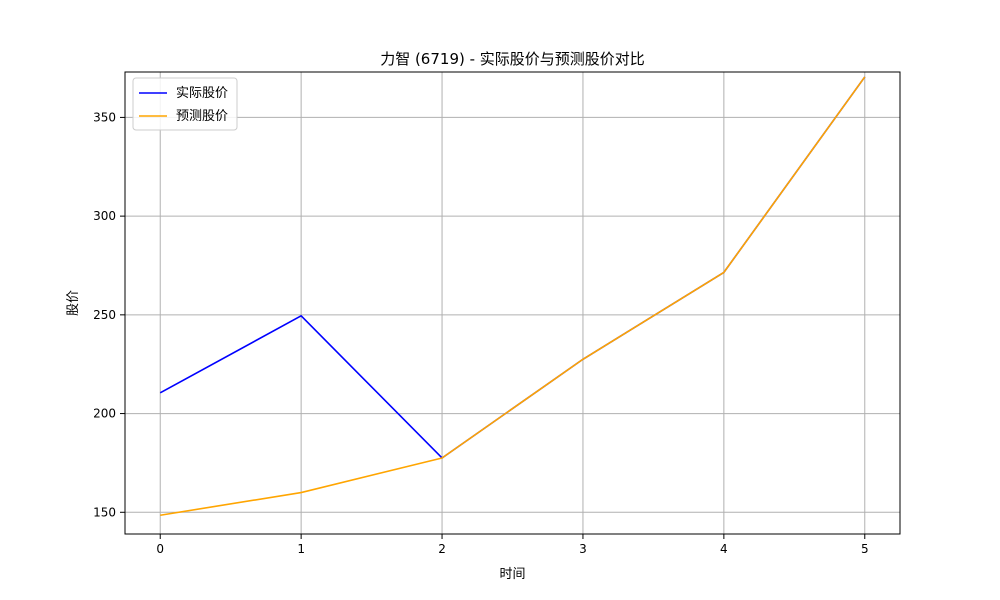 Image resolution: width=1000 pixels, height=600 pixels. I want to click on x-tick-label: 5, so click(865, 549).